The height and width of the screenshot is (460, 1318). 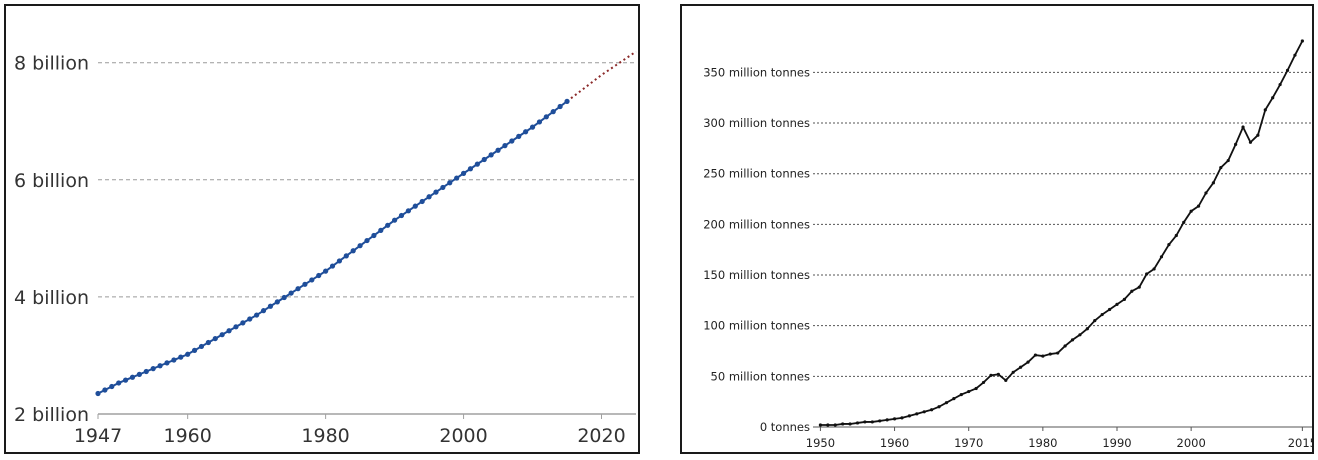 What do you see at coordinates (756, 174) in the screenshot?
I see `y-tick-label: 250 million tonnes` at bounding box center [756, 174].